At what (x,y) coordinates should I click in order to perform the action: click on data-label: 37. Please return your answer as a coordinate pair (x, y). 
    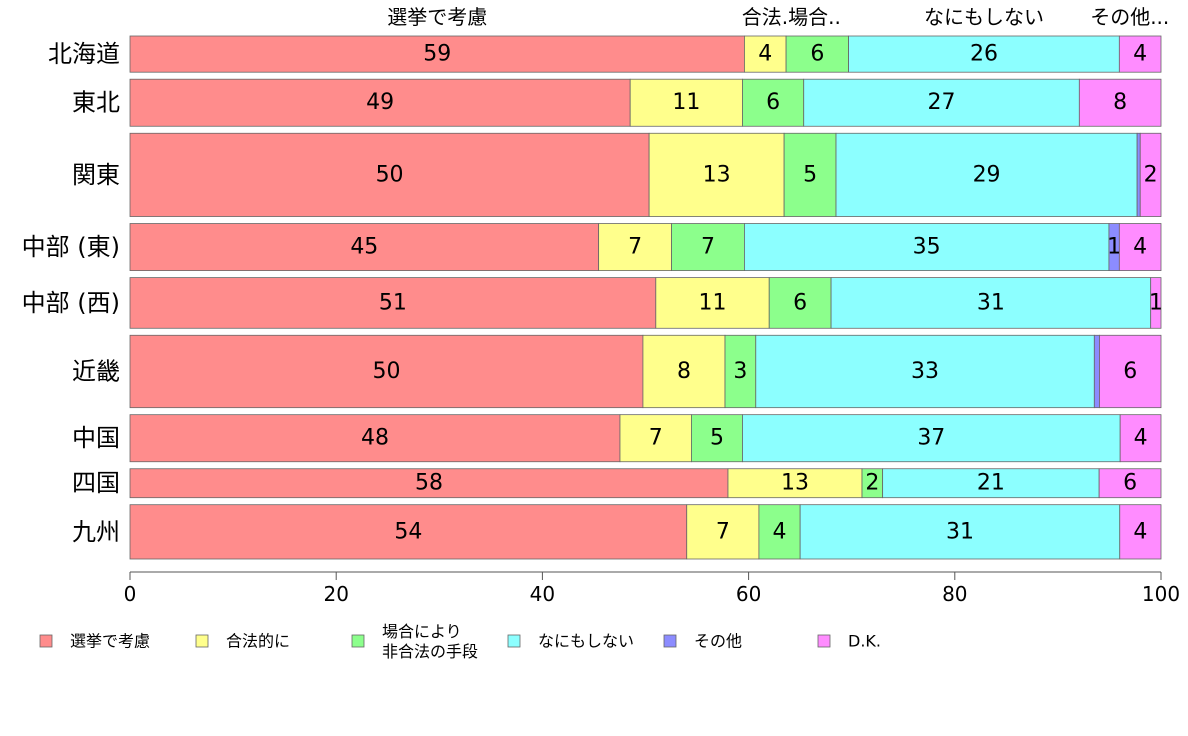
    Looking at the image, I should click on (931, 438).